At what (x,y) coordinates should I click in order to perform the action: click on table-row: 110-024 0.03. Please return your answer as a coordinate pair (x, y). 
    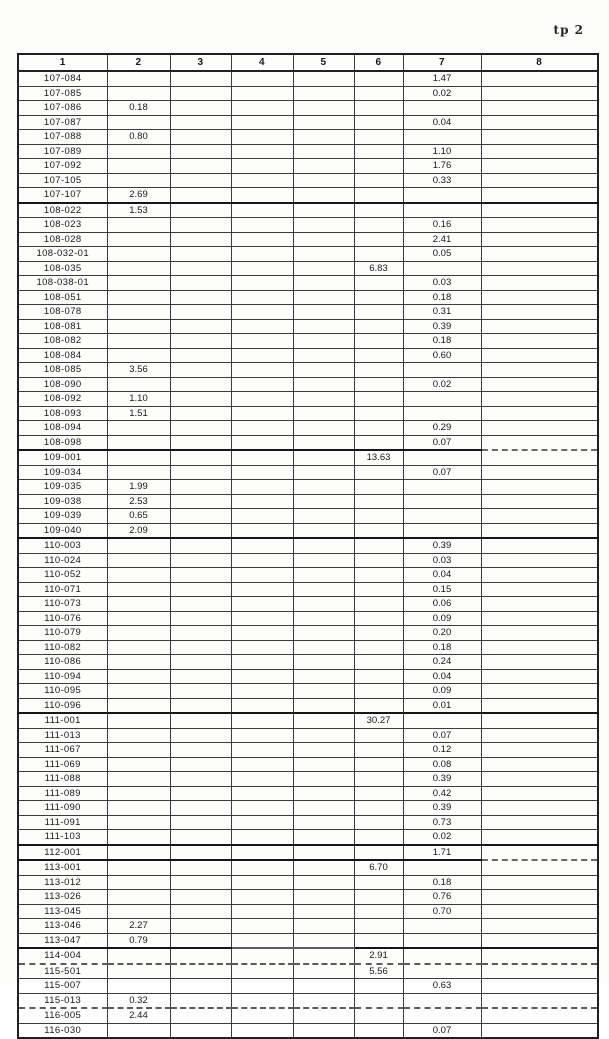
    Looking at the image, I should click on (308, 560).